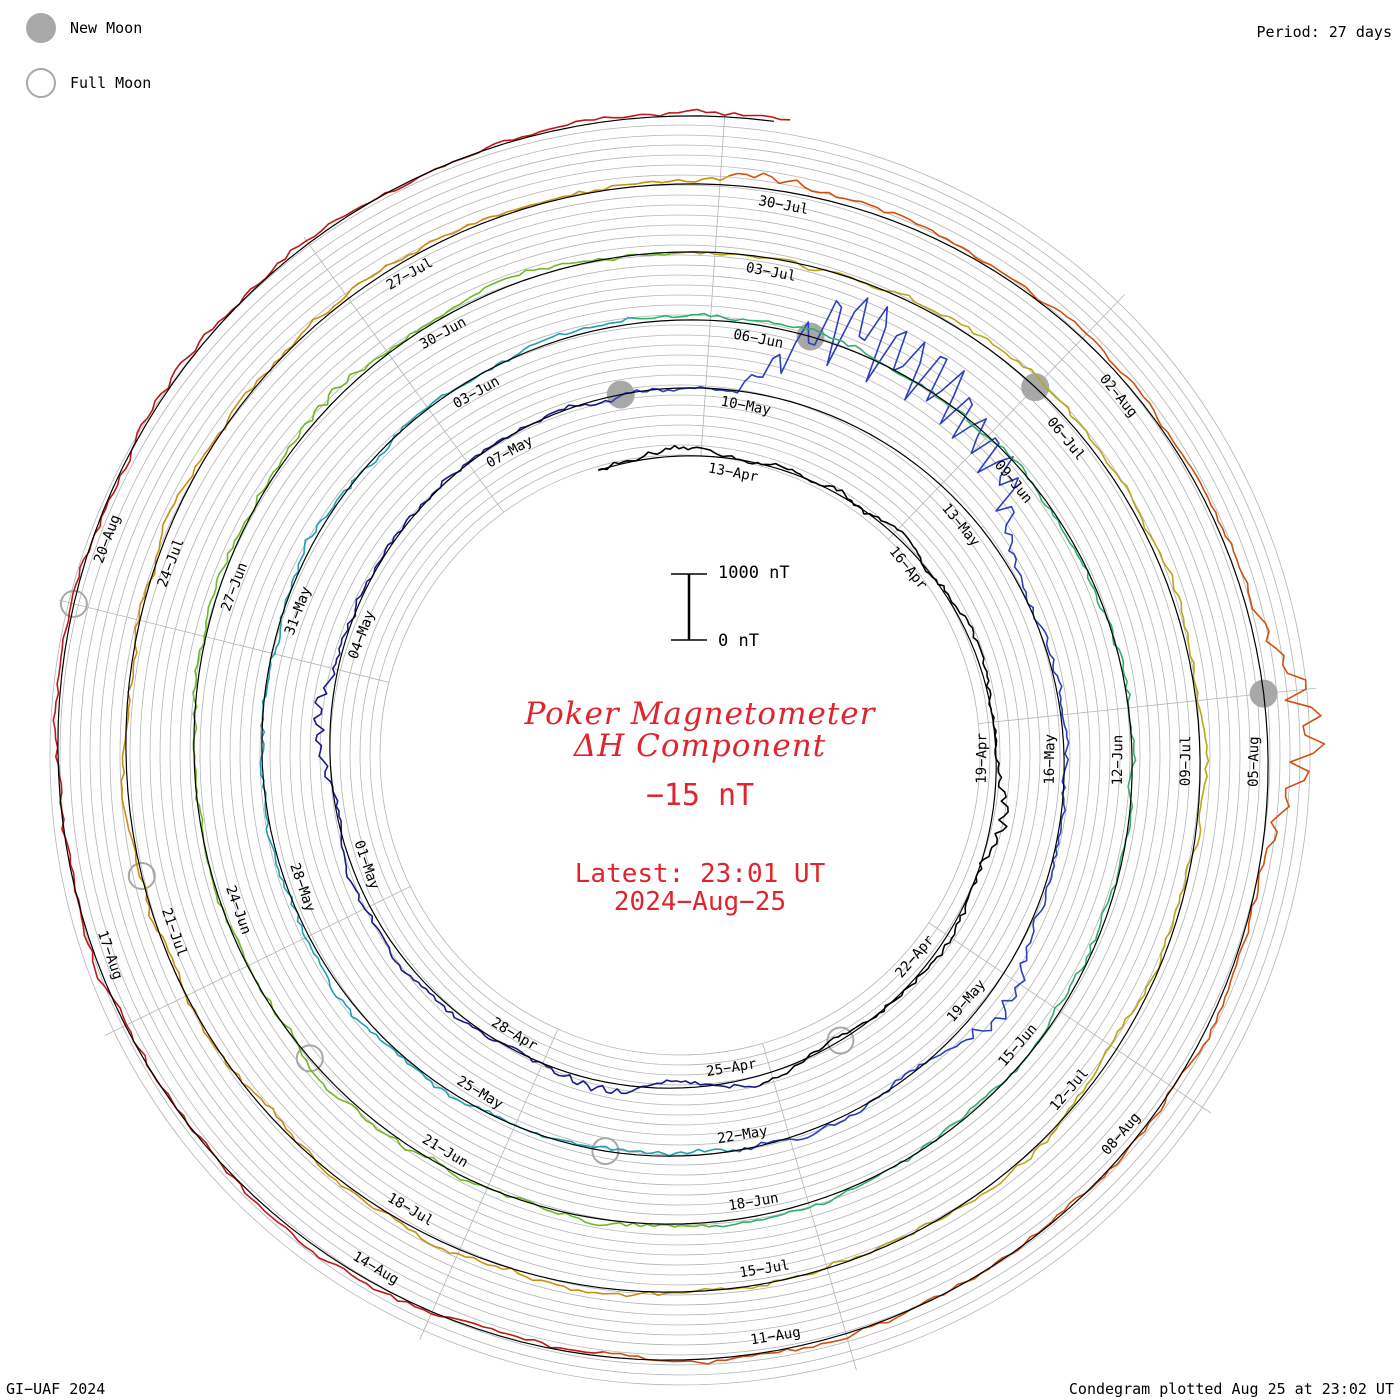  Describe the element at coordinates (56, 1389) in the screenshot. I see `credit-label: GI−UAF 2024` at that location.